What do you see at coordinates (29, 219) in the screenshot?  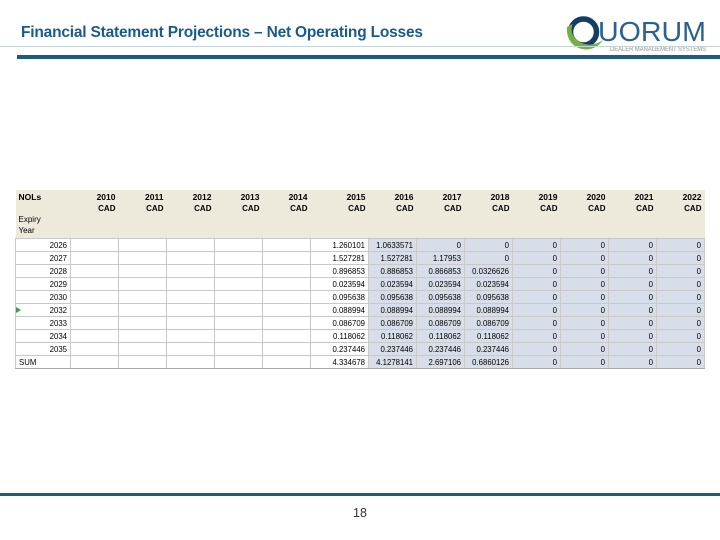 I see `expiry-label-line: Expiry` at bounding box center [29, 219].